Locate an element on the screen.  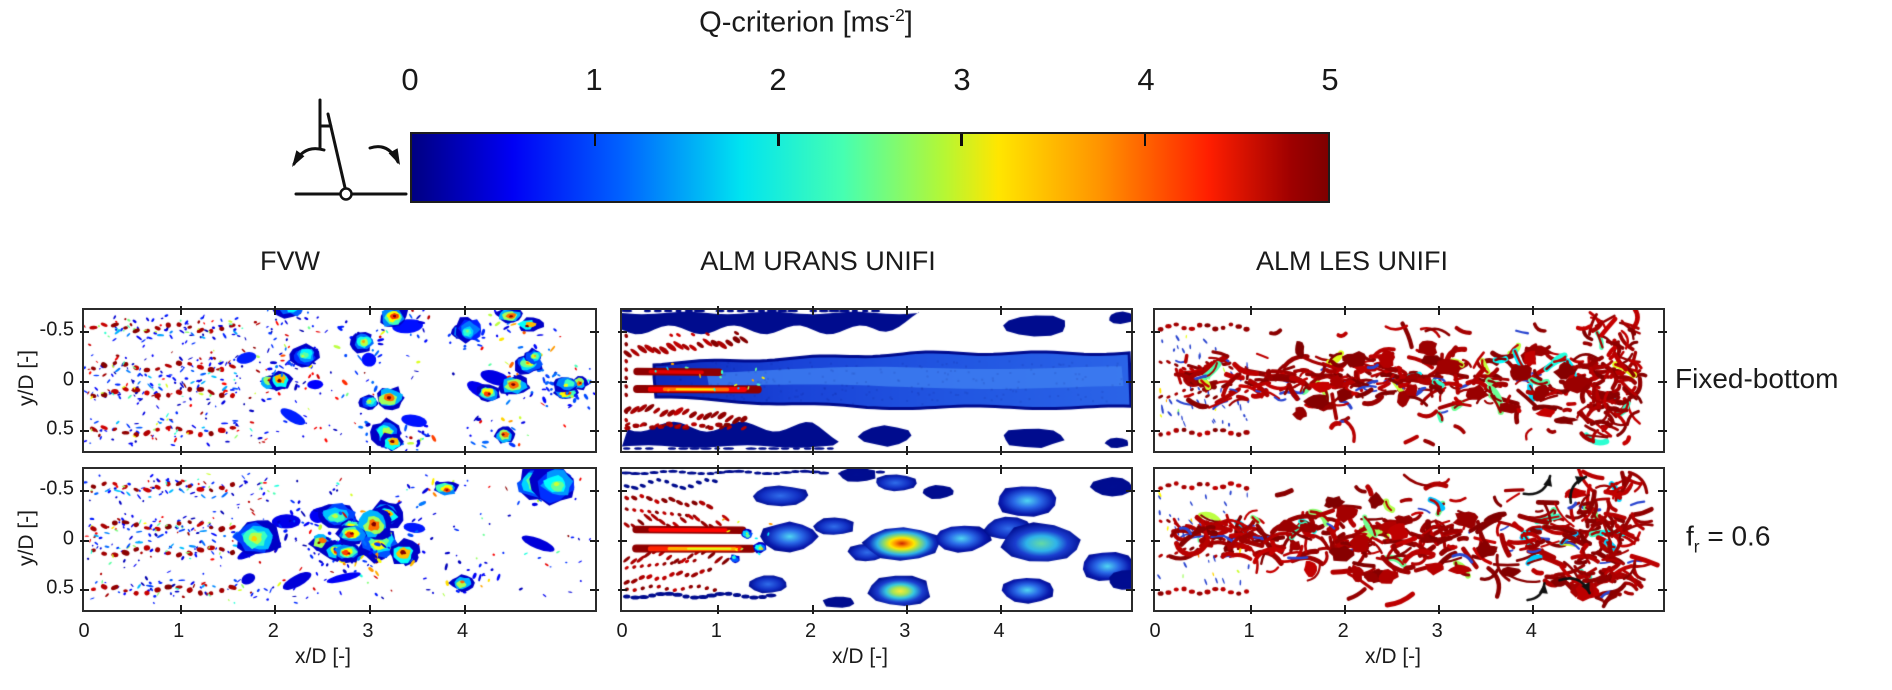
panel-urans-fixed-bottom is located at coordinates (876, 380).